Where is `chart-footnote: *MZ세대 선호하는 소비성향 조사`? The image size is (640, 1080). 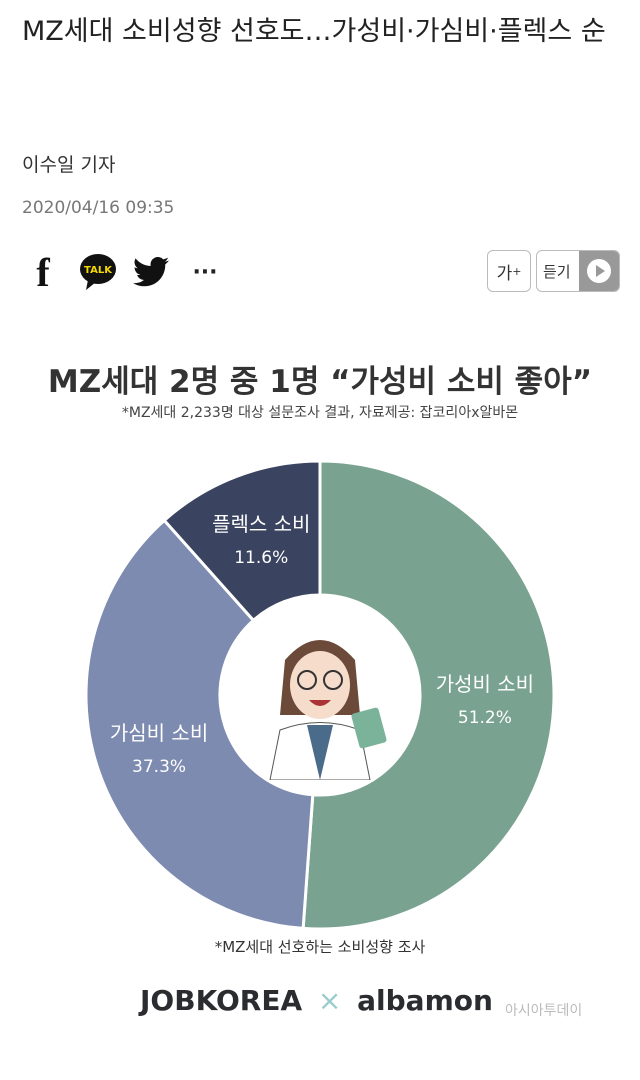
chart-footnote: *MZ세대 선호하는 소비성향 조사 is located at coordinates (320, 947).